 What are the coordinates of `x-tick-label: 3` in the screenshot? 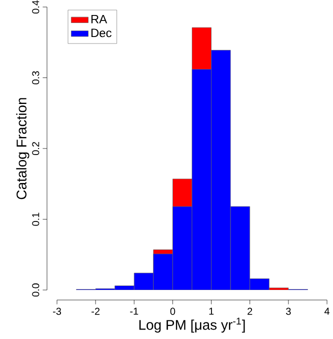 It's located at (288, 311).